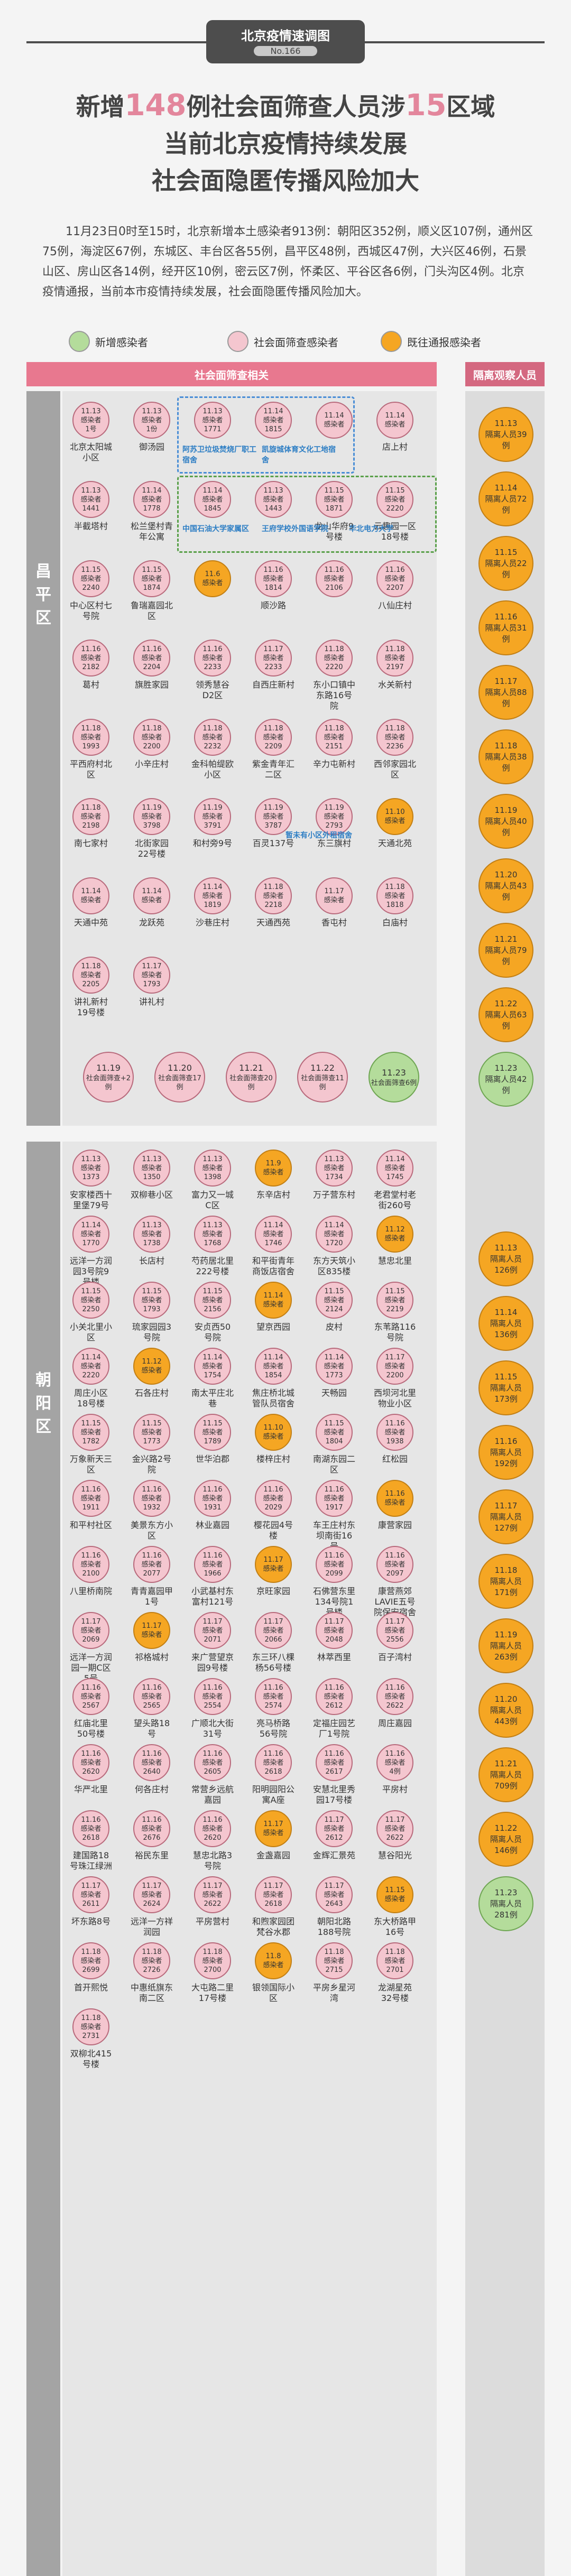 The width and height of the screenshot is (571, 2576). Describe the element at coordinates (506, 681) in the screenshot. I see `isolation-date: 11.17` at that location.